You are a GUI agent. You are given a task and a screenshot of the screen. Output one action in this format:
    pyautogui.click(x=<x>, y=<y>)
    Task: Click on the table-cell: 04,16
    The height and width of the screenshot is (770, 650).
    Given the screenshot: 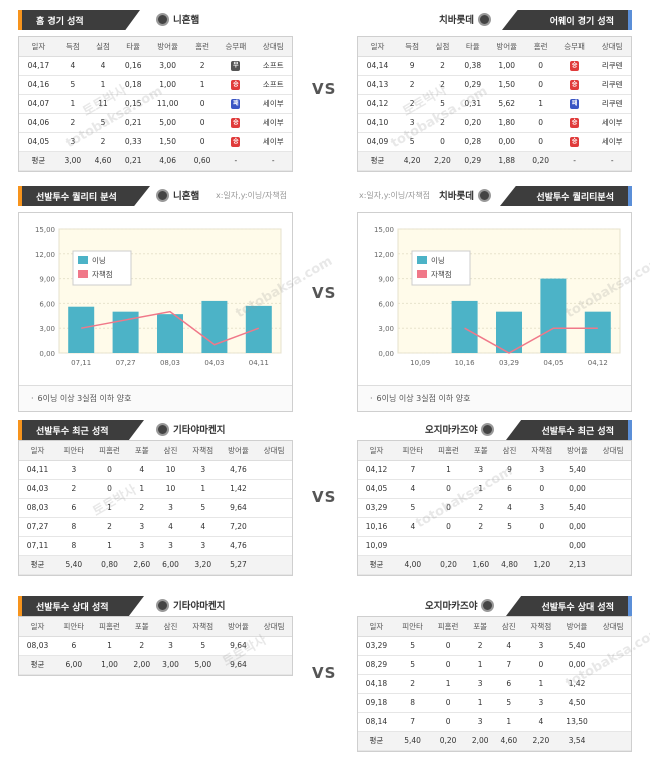 What is the action you would take?
    pyautogui.click(x=38, y=85)
    